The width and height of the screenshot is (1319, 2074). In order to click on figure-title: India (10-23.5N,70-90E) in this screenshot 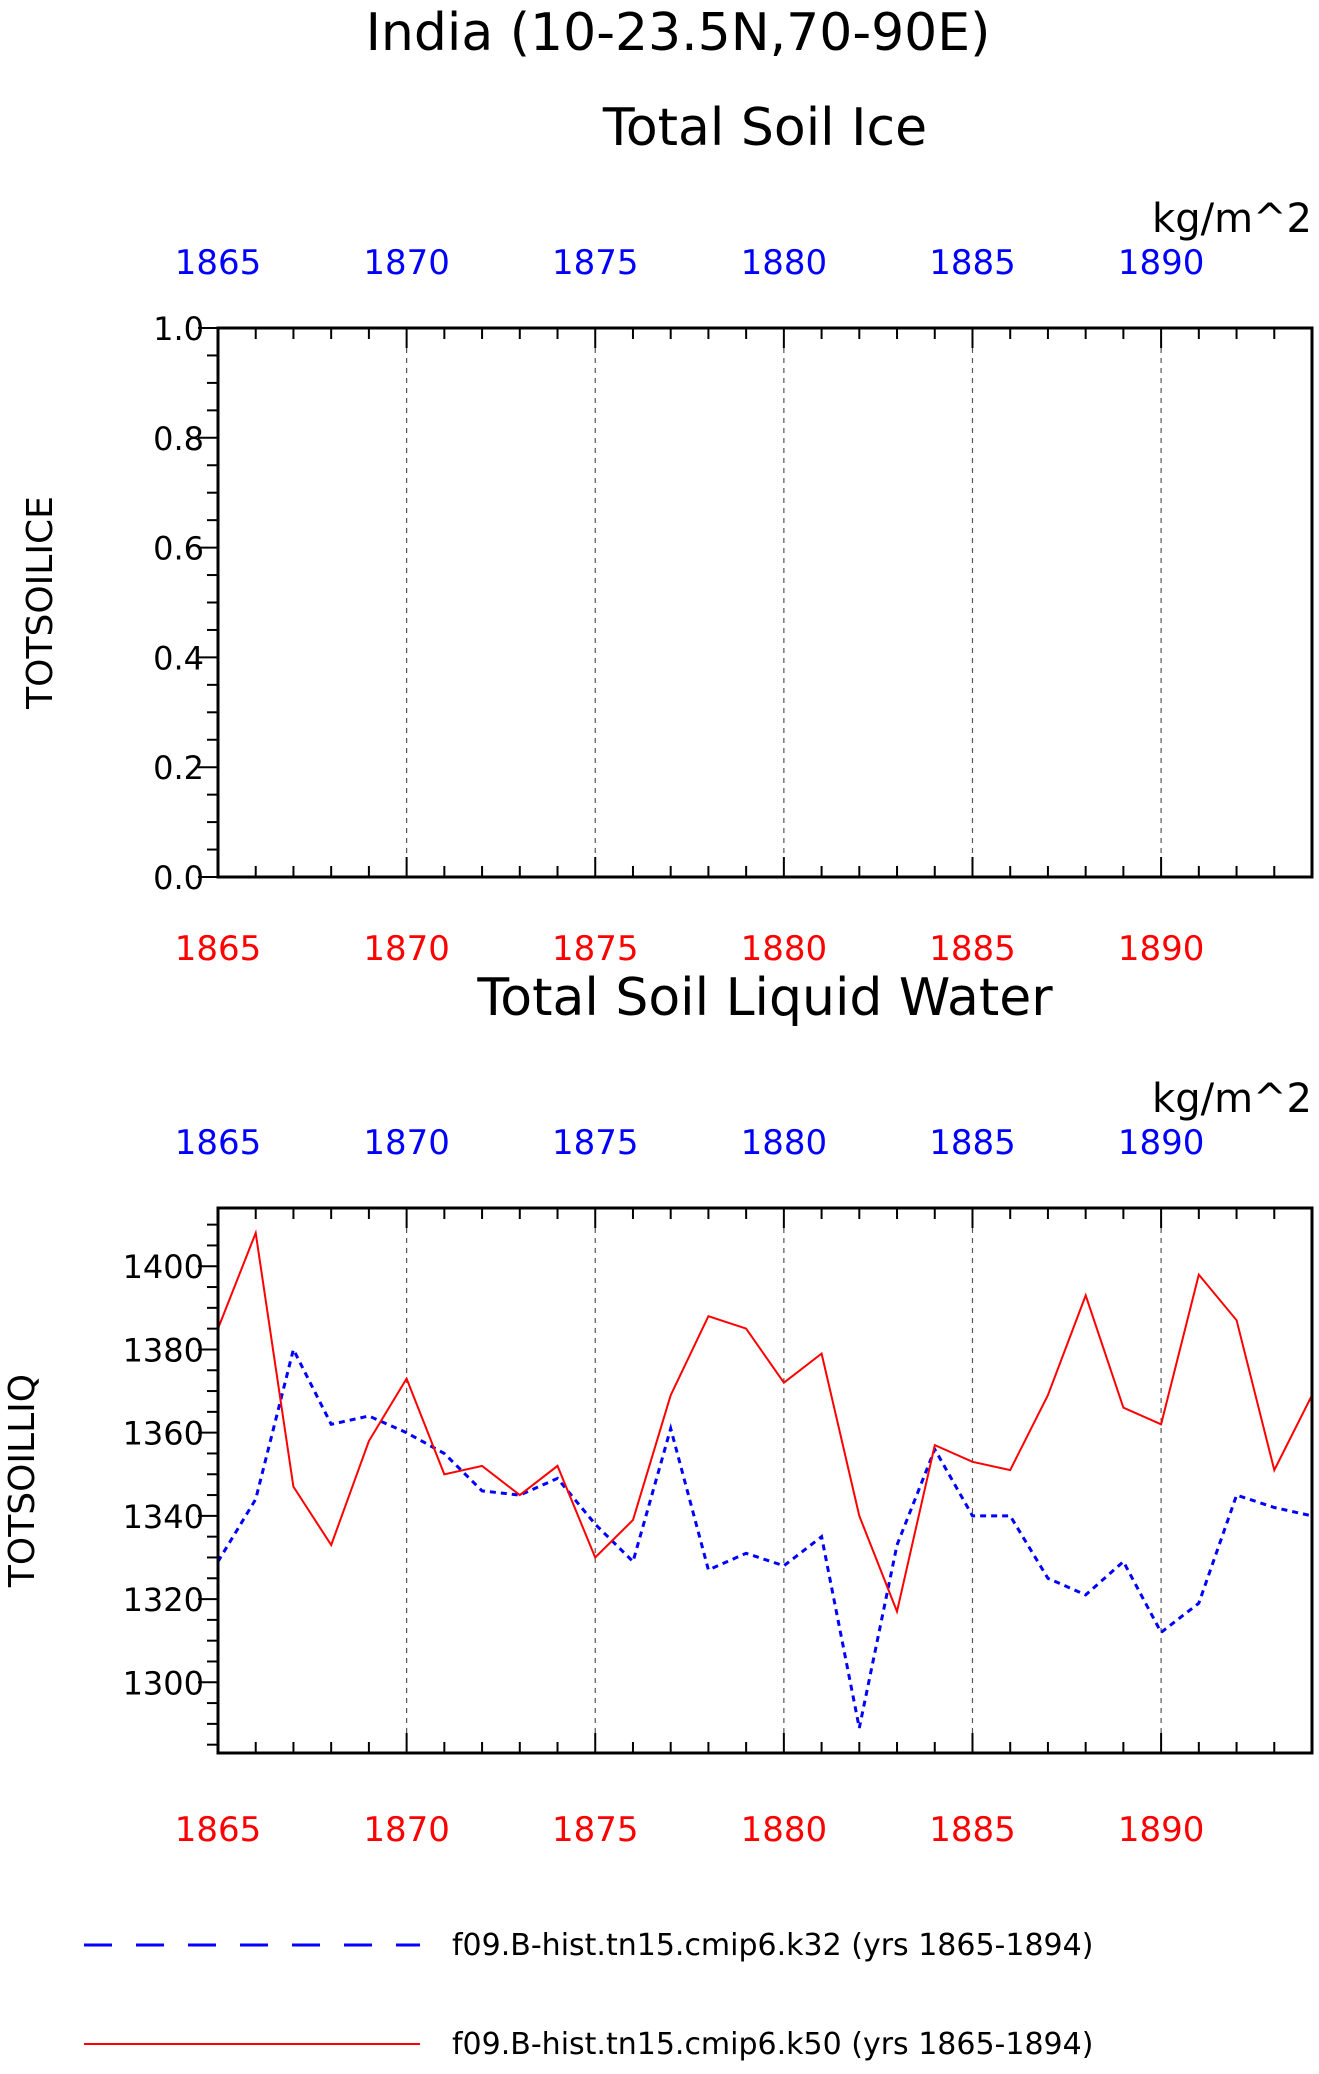, I will do `click(678, 33)`.